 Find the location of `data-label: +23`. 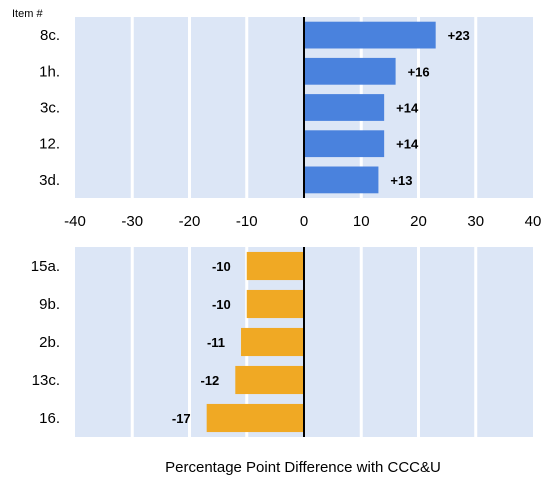

data-label: +23 is located at coordinates (459, 35).